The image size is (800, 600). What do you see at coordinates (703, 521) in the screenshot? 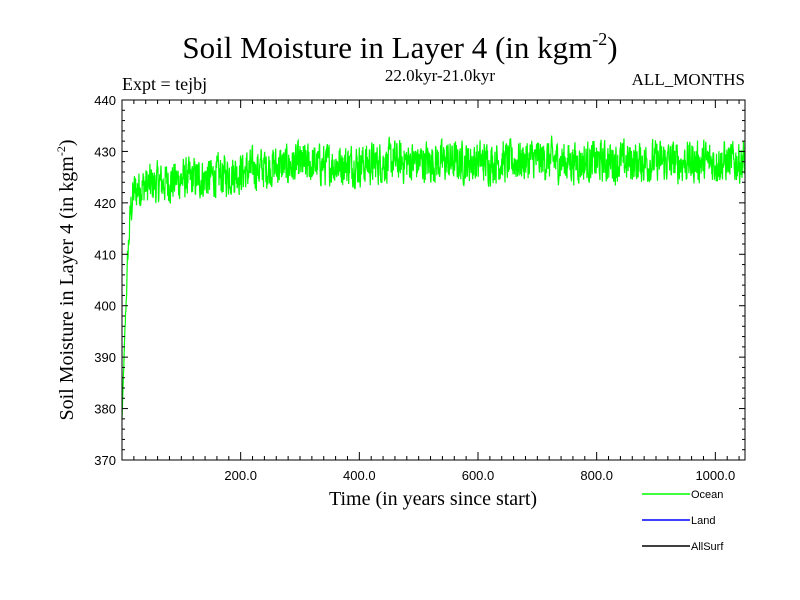
I see `legend-label-ocean: Land` at bounding box center [703, 521].